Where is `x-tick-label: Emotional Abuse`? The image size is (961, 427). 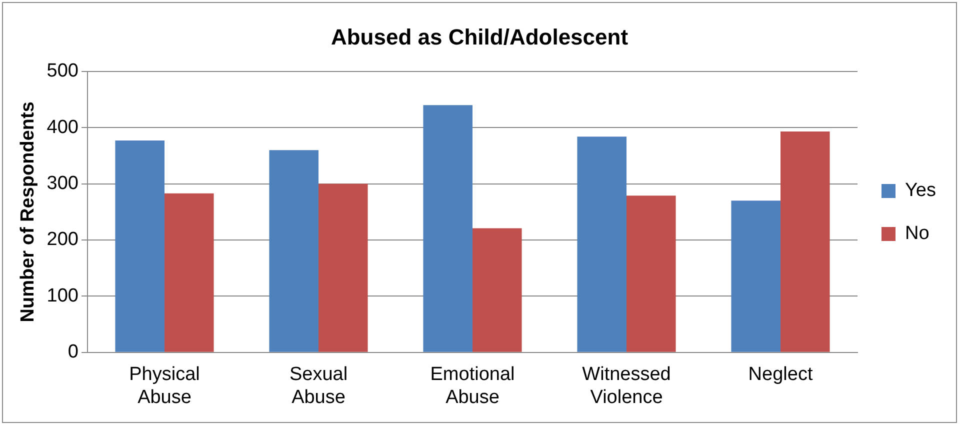 x-tick-label: Emotional Abuse is located at coordinates (472, 386).